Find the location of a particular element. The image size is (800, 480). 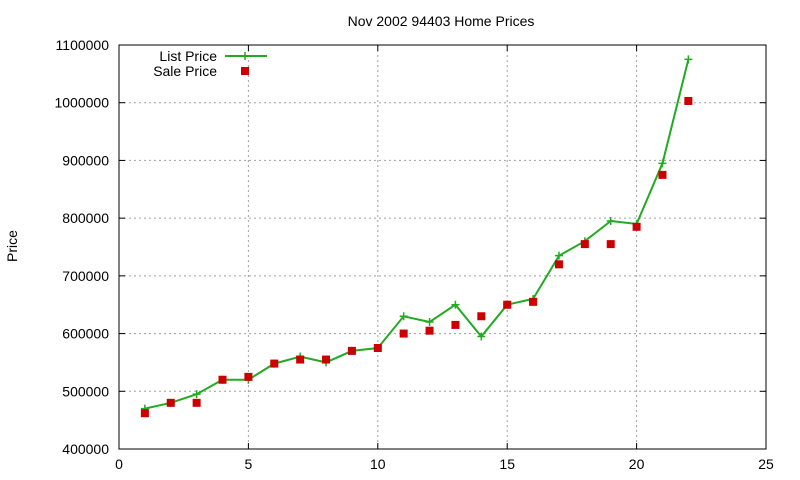

y-tick-label: 900000 is located at coordinates (85, 160).